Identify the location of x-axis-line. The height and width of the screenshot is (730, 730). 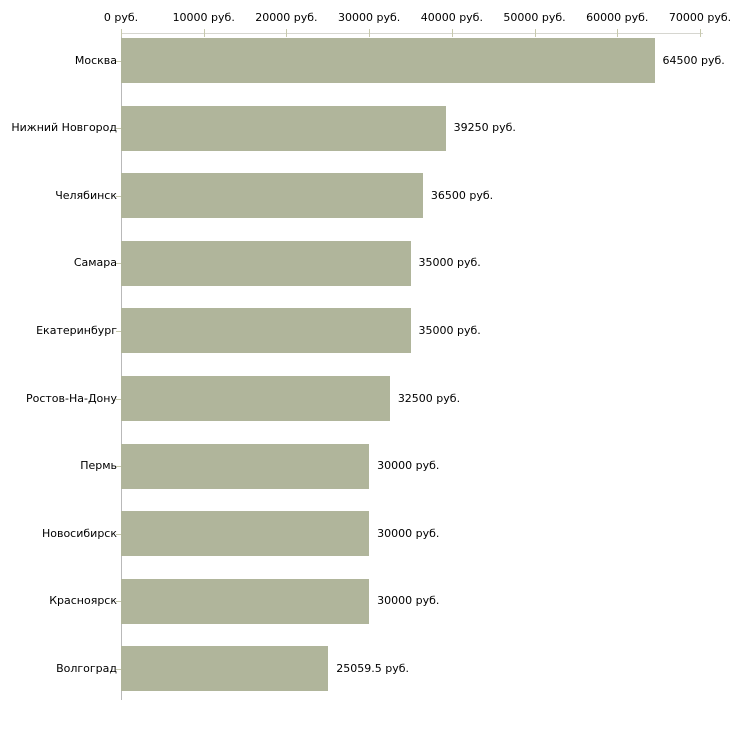
(412, 33).